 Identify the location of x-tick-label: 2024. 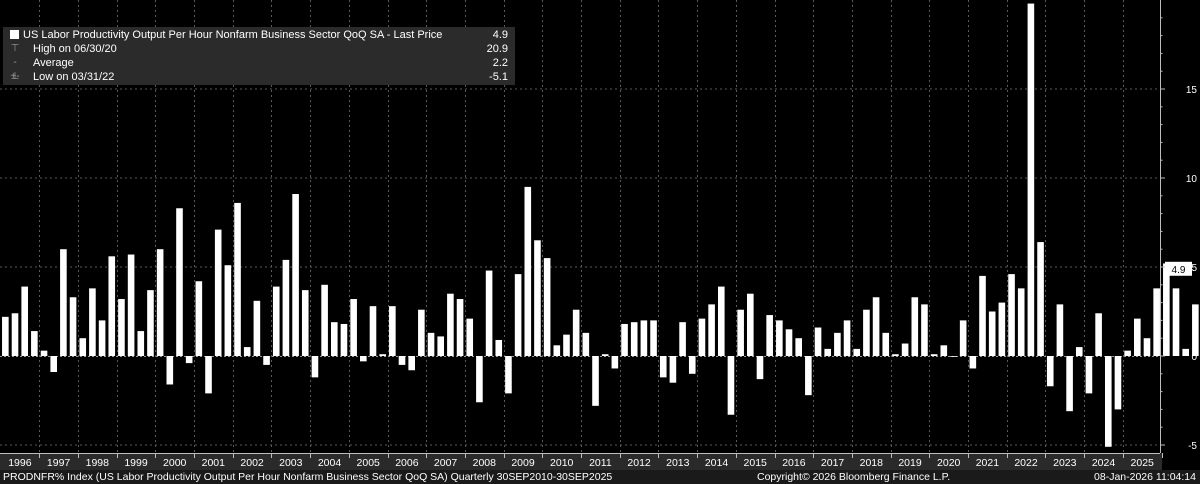
(1104, 463).